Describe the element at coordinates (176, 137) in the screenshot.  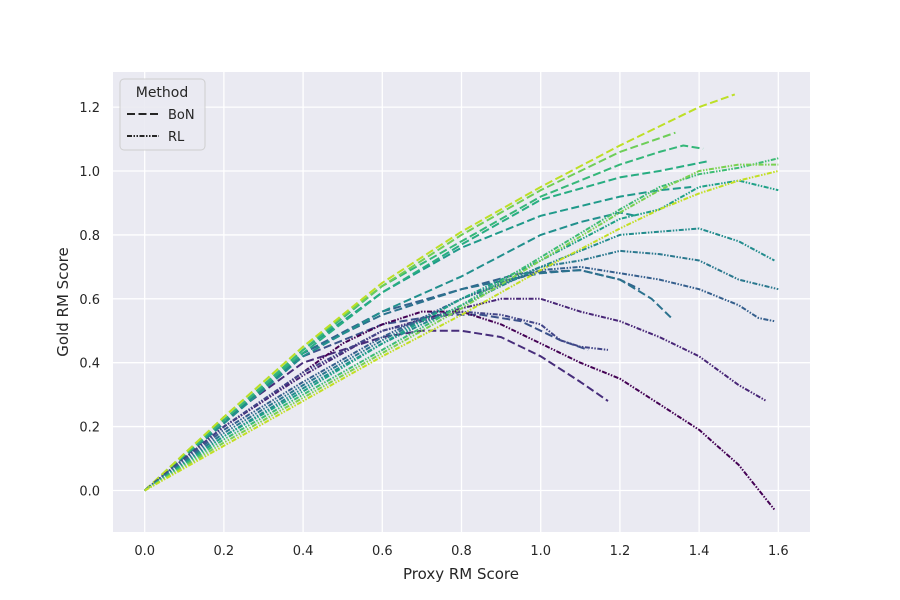
I see `legend-label-rl: RL` at that location.